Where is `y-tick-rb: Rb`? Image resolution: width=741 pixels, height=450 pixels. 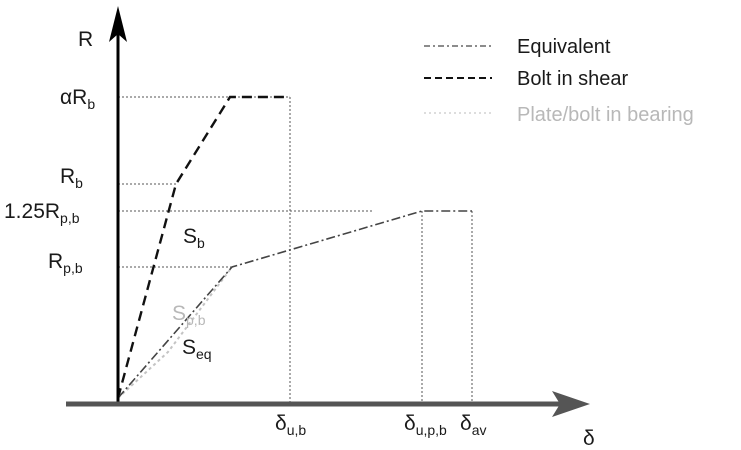
y-tick-rb: Rb is located at coordinates (71, 178).